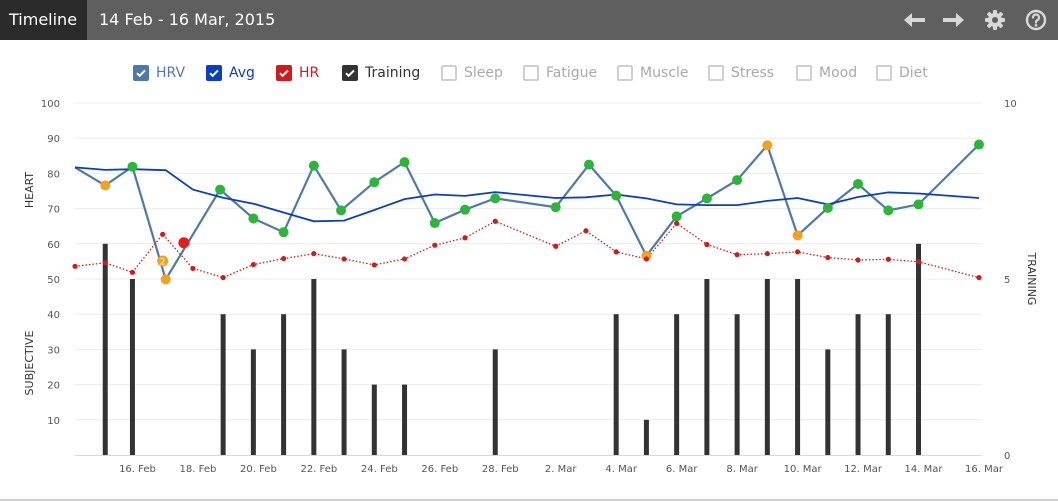 The height and width of the screenshot is (501, 1058). What do you see at coordinates (297, 73) in the screenshot?
I see `legend-hr-toggle: HR` at bounding box center [297, 73].